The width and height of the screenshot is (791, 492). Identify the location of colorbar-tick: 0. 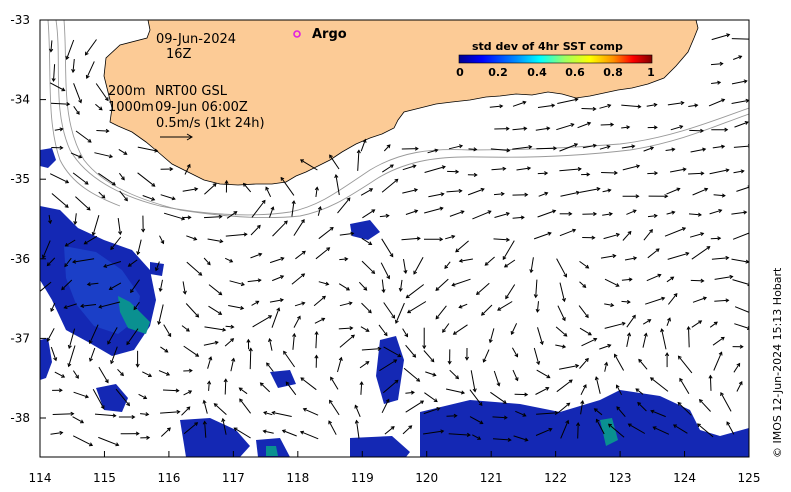
(460, 72).